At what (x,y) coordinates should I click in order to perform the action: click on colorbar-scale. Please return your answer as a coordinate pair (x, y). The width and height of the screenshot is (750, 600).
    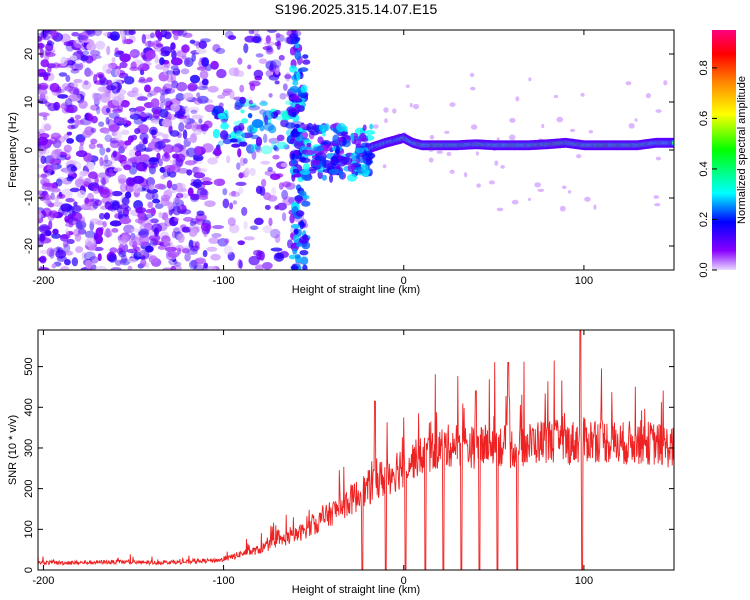
    Looking at the image, I should click on (724, 150).